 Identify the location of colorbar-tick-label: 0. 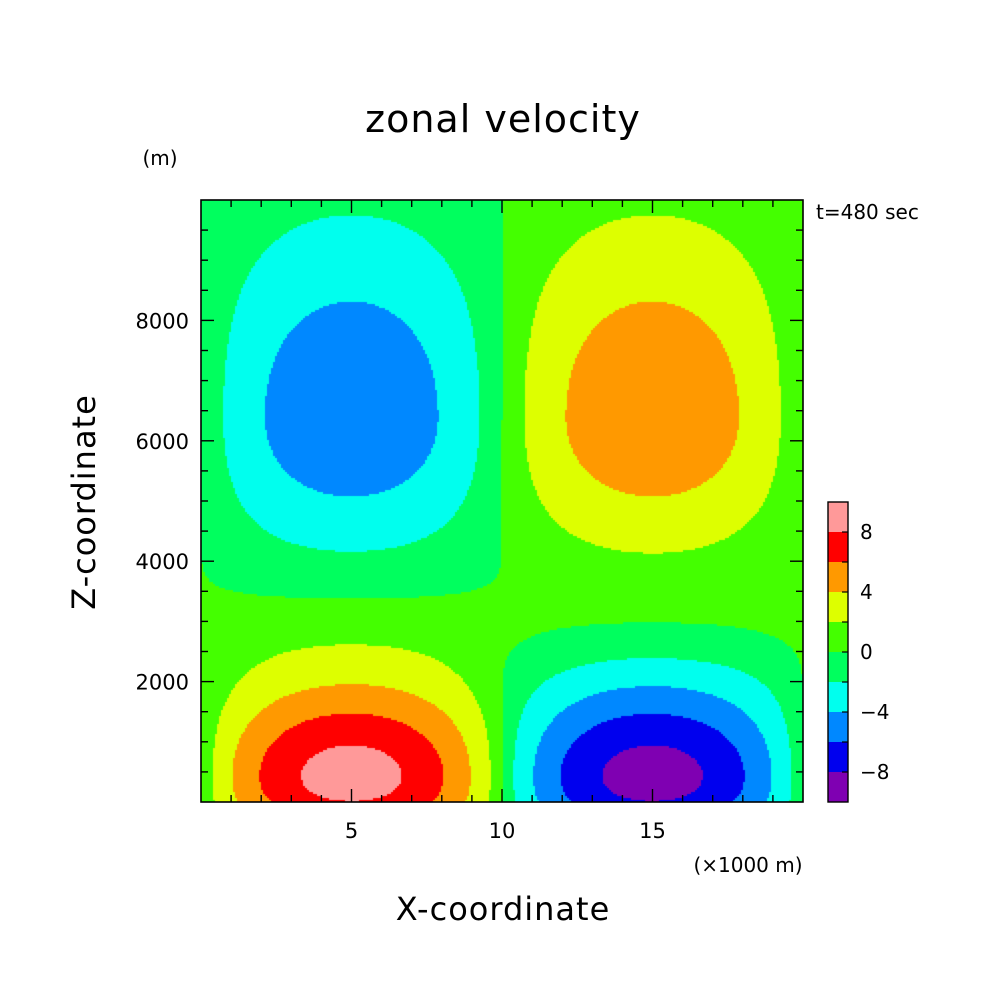
(866, 652).